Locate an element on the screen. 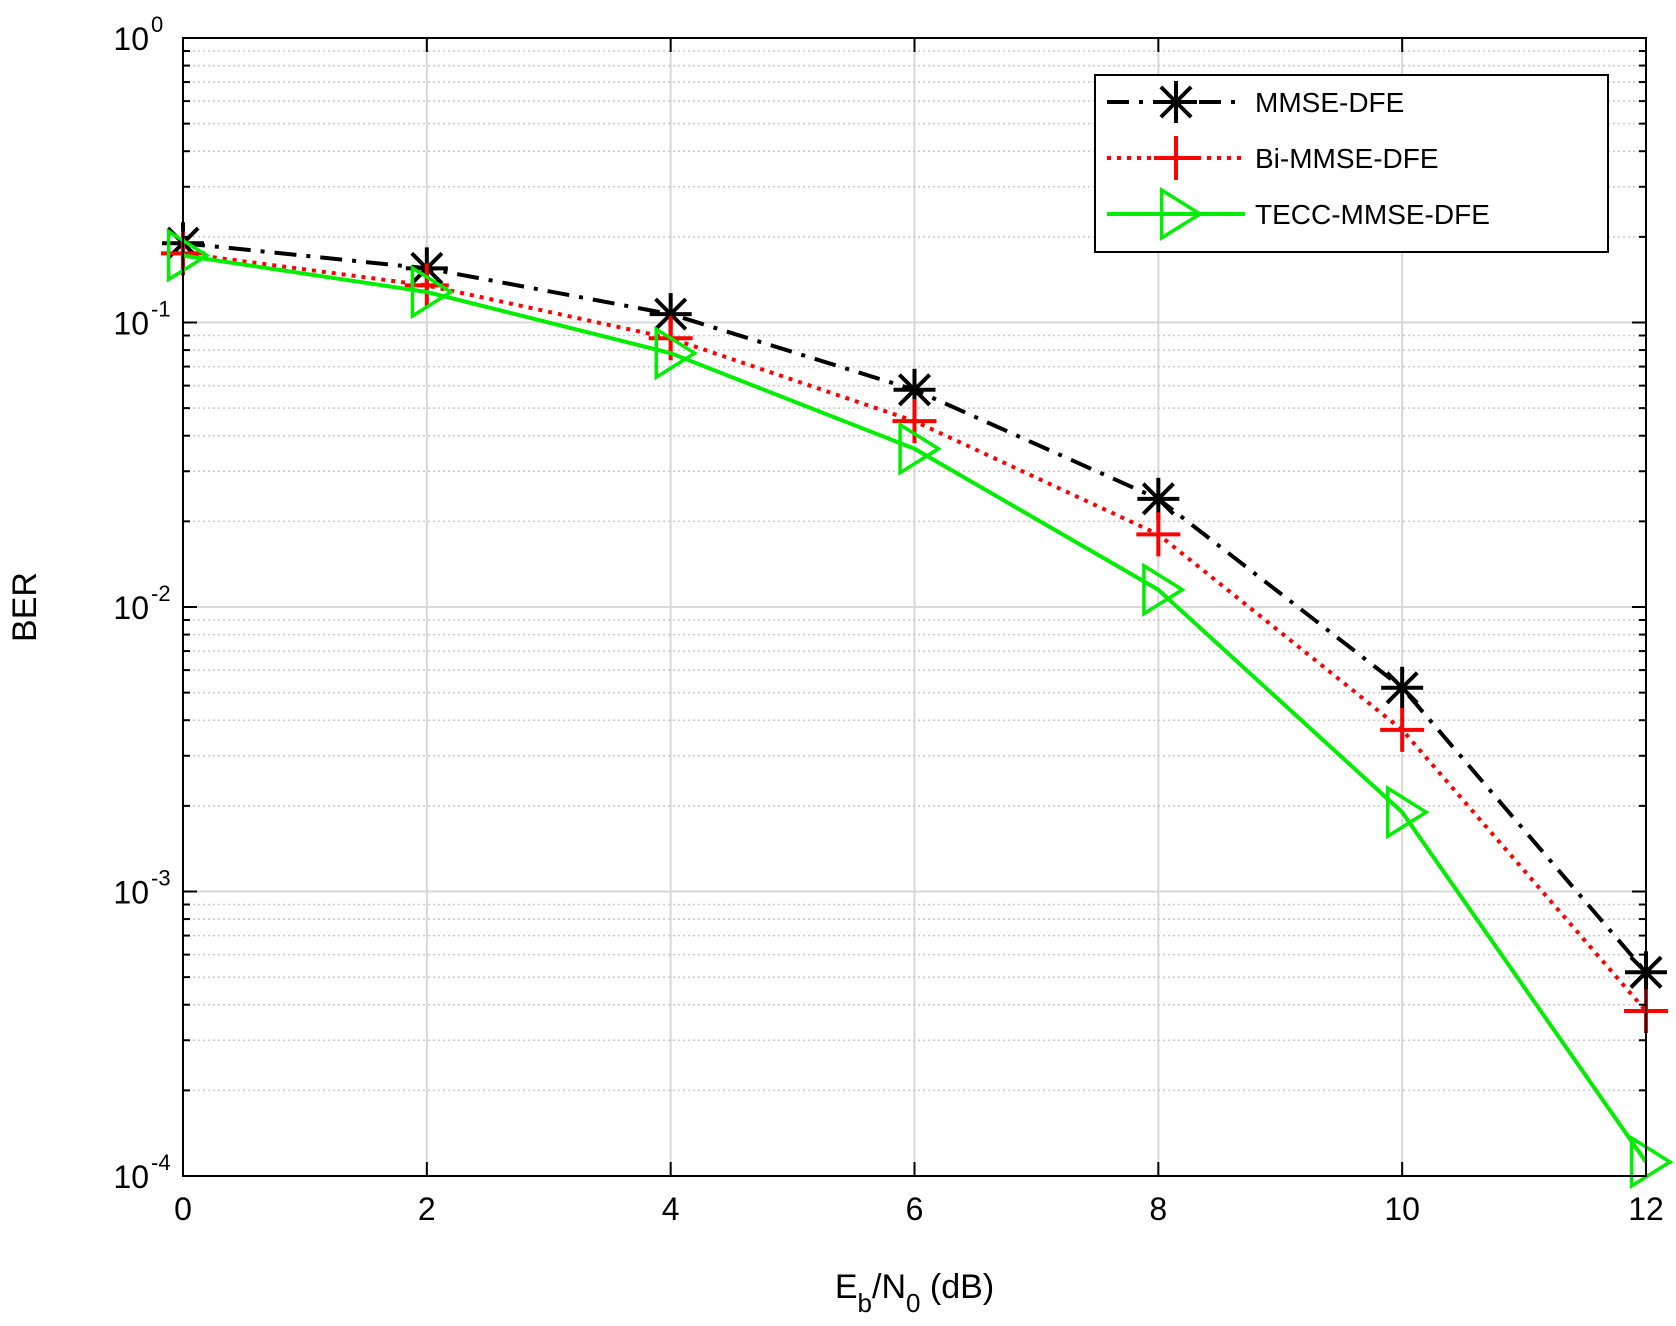  y-tick-exponent: 0 is located at coordinates (157, 24).